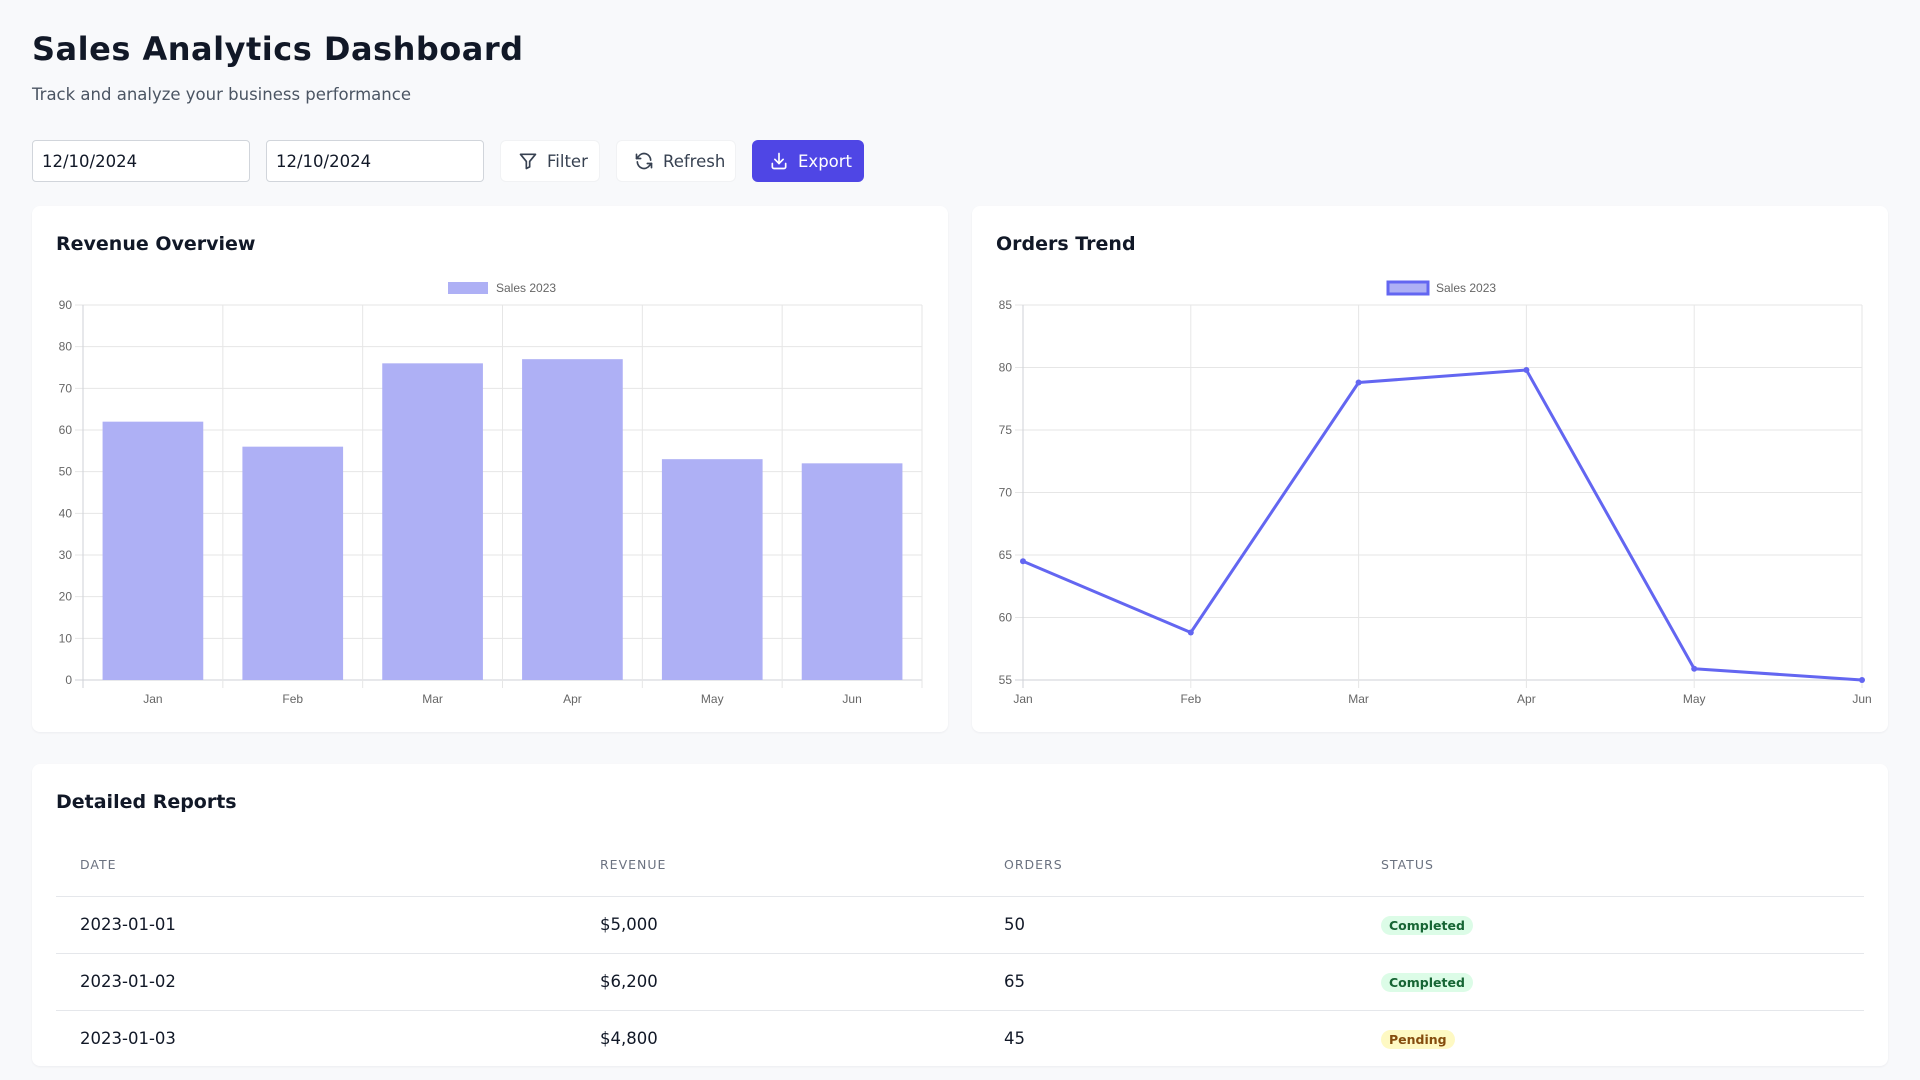 This screenshot has height=1080, width=1920. Describe the element at coordinates (66, 638) in the screenshot. I see `y-tick-label: 10` at that location.